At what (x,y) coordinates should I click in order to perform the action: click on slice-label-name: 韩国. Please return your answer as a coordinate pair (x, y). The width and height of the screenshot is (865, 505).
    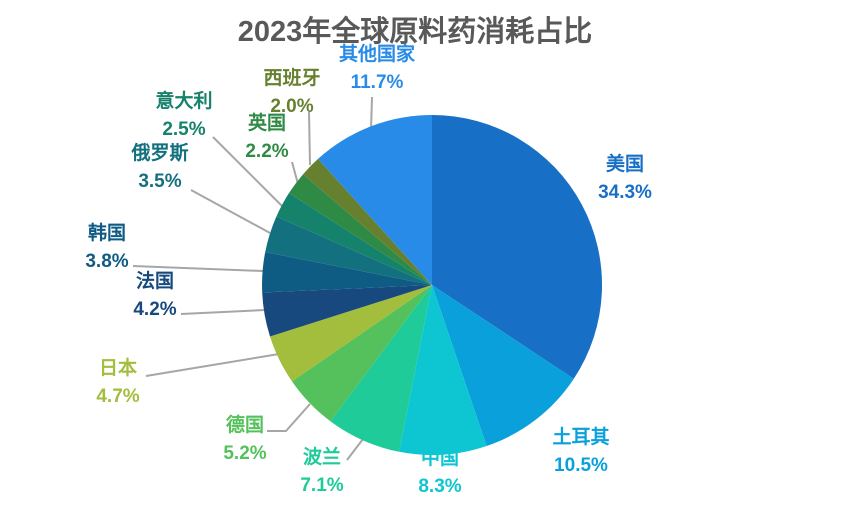
    Looking at the image, I should click on (106, 233).